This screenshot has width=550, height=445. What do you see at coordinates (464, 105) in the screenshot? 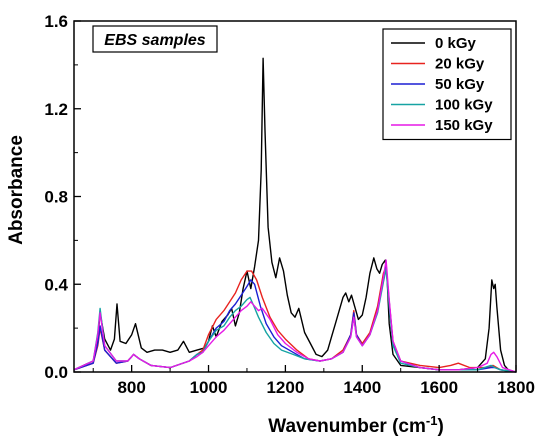
I see `legend-label: 100 kGy` at bounding box center [464, 105].